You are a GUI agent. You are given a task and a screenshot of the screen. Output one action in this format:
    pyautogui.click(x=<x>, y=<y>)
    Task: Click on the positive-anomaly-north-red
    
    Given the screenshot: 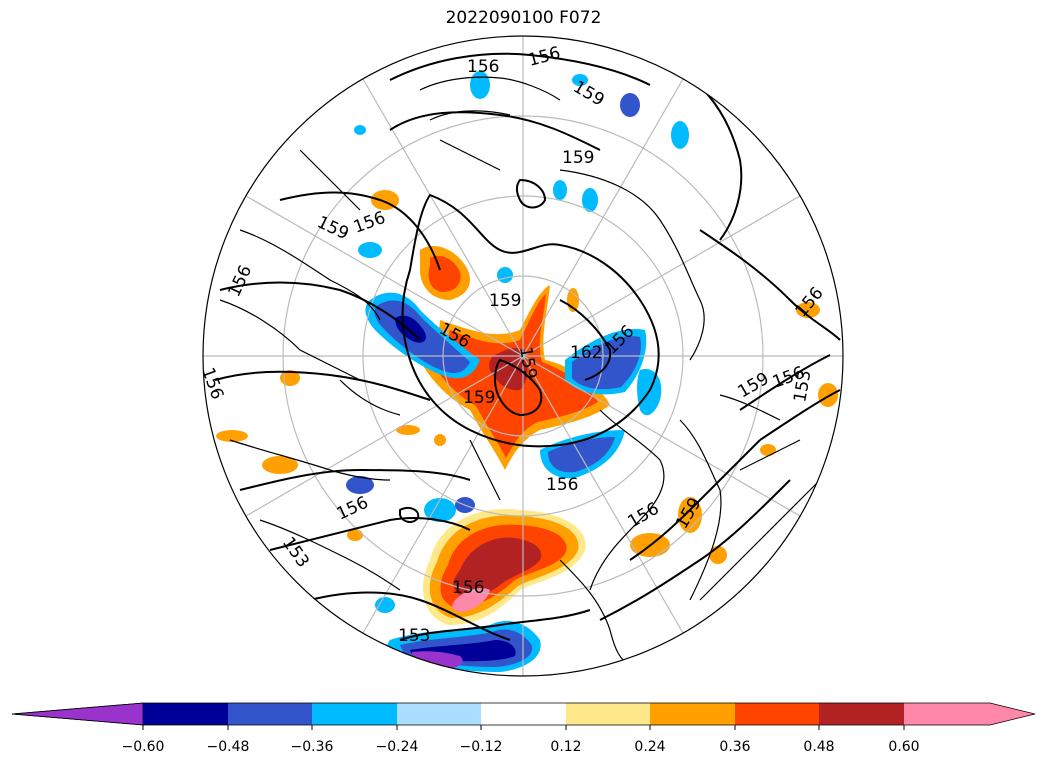 What is the action you would take?
    pyautogui.click(x=444, y=273)
    